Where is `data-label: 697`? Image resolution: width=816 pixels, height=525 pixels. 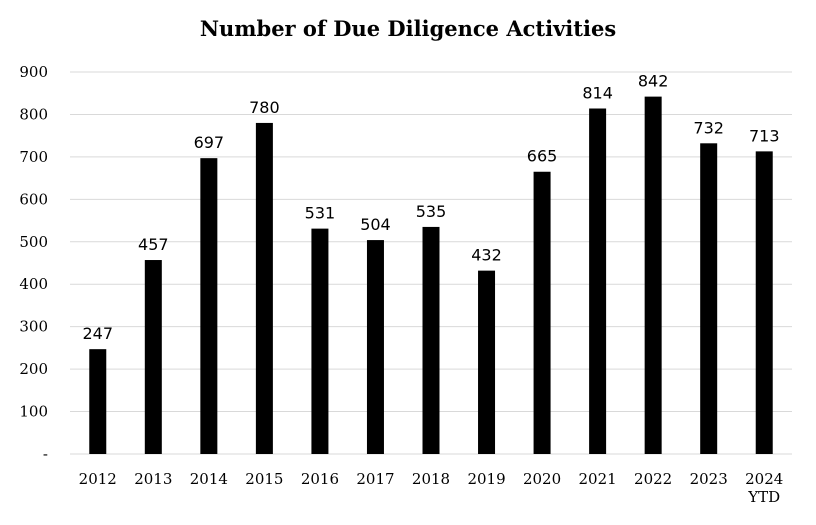 data-label: 697 is located at coordinates (209, 142).